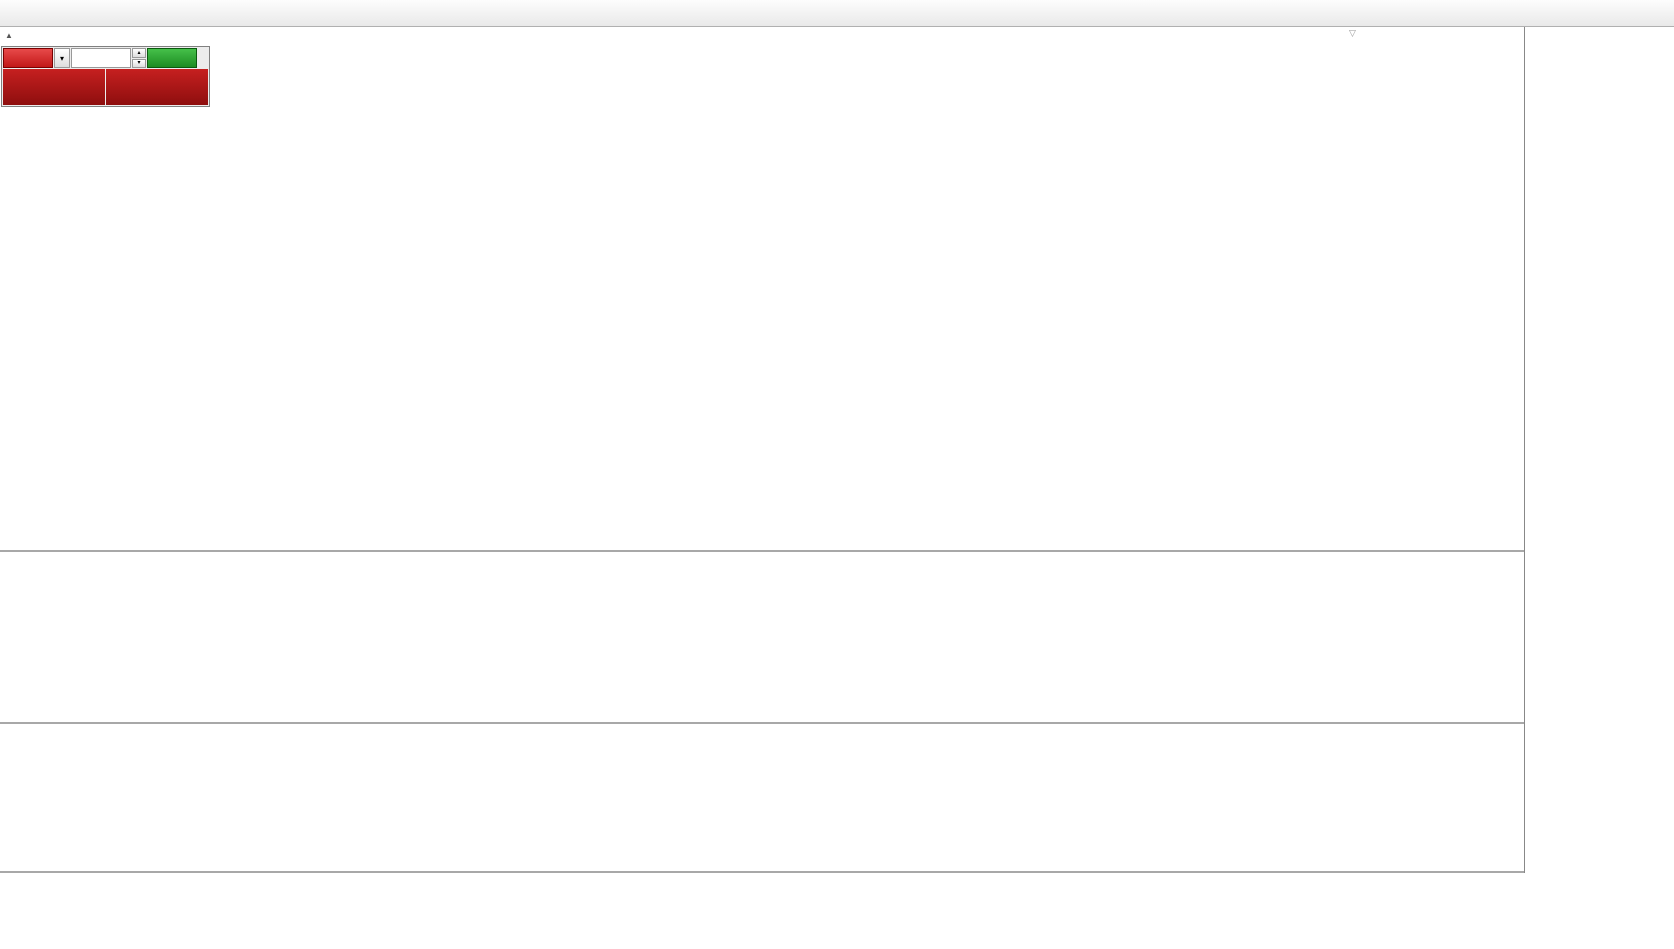  I want to click on volume-spinner: ▴ ▾, so click(139, 58).